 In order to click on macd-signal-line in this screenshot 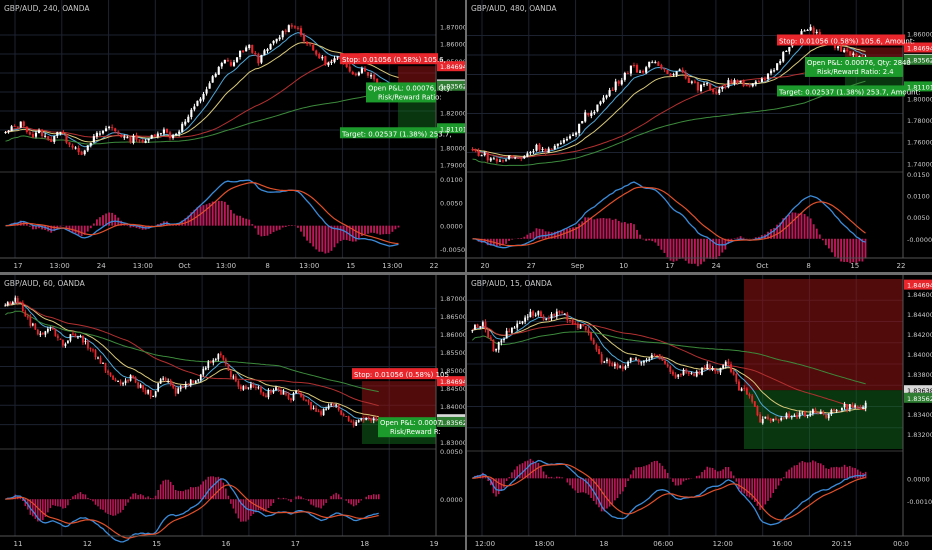, I will do `click(669, 216)`.